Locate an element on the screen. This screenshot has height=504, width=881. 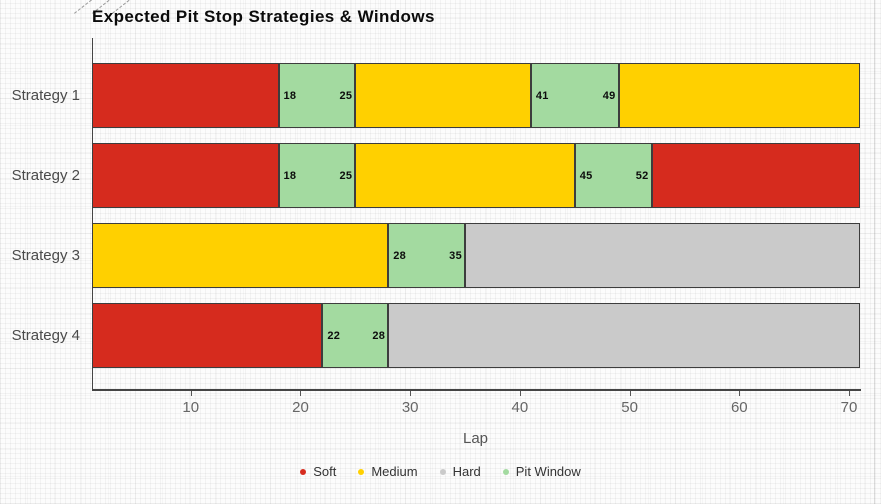
y-axis-label: Strategy 3 is located at coordinates (45, 255).